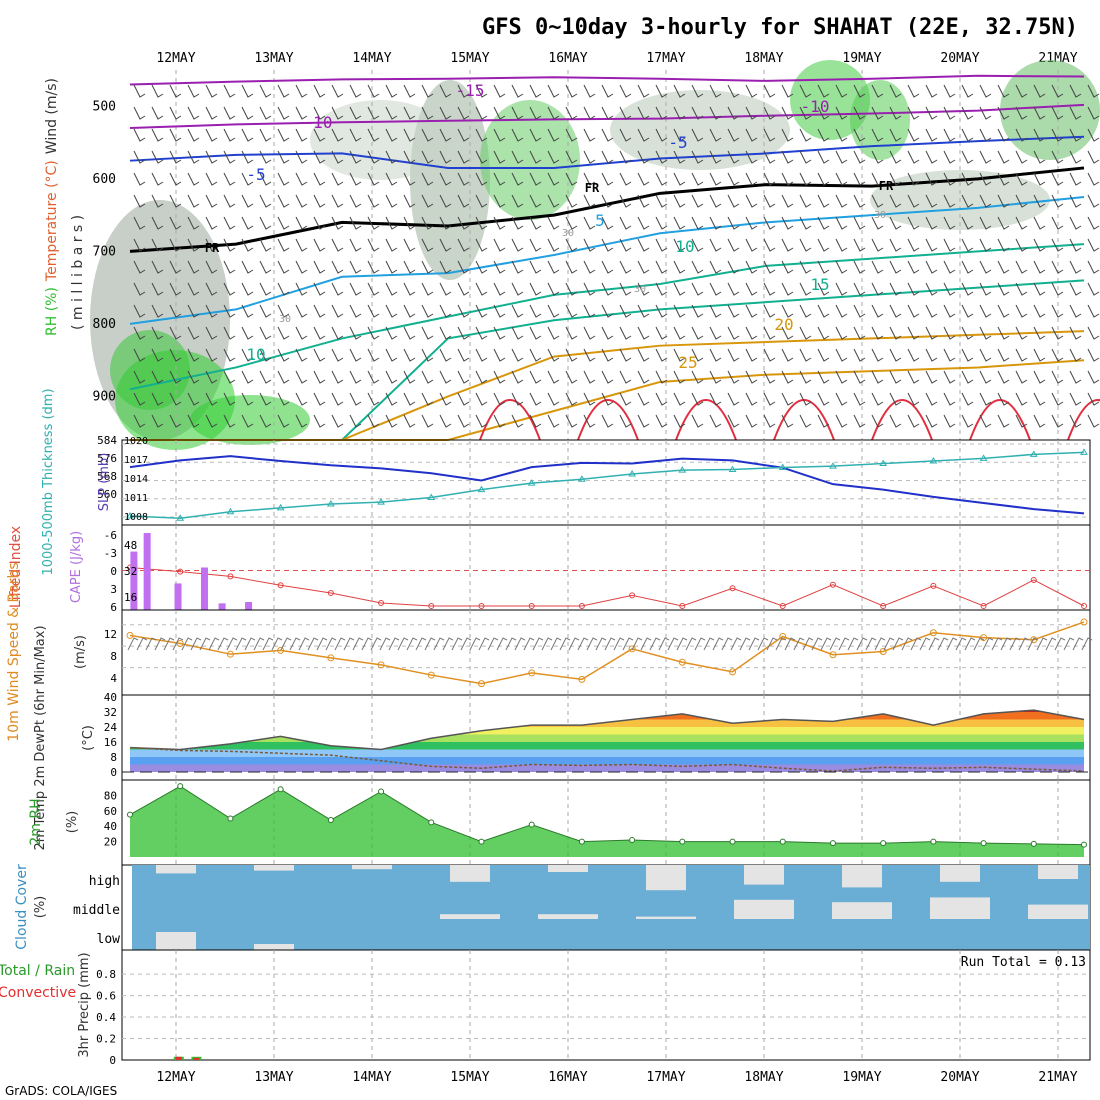 Image resolution: width=1100 pixels, height=1100 pixels. What do you see at coordinates (14, 651) in the screenshot?
I see `wind-axis-label: 10m Wind Speed & Barbs` at bounding box center [14, 651].